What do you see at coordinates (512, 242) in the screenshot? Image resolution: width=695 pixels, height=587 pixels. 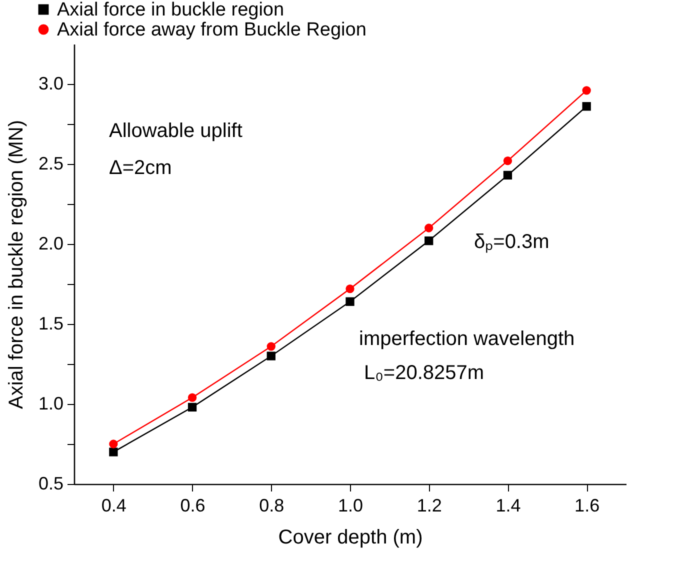 I see `annotation: δₚ=0.3m` at bounding box center [512, 242].